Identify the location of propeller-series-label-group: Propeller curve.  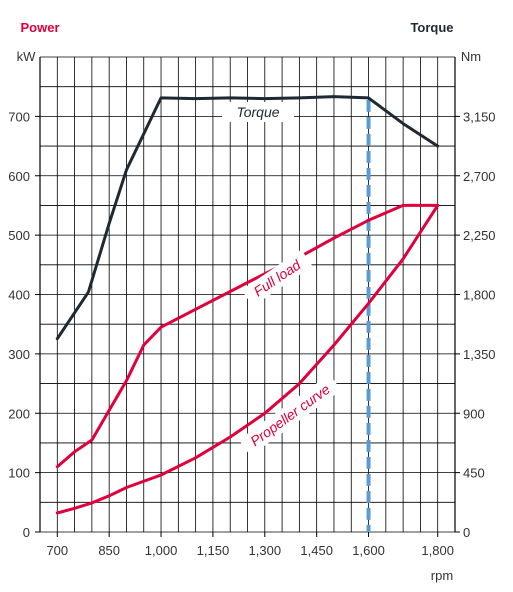
(290, 415).